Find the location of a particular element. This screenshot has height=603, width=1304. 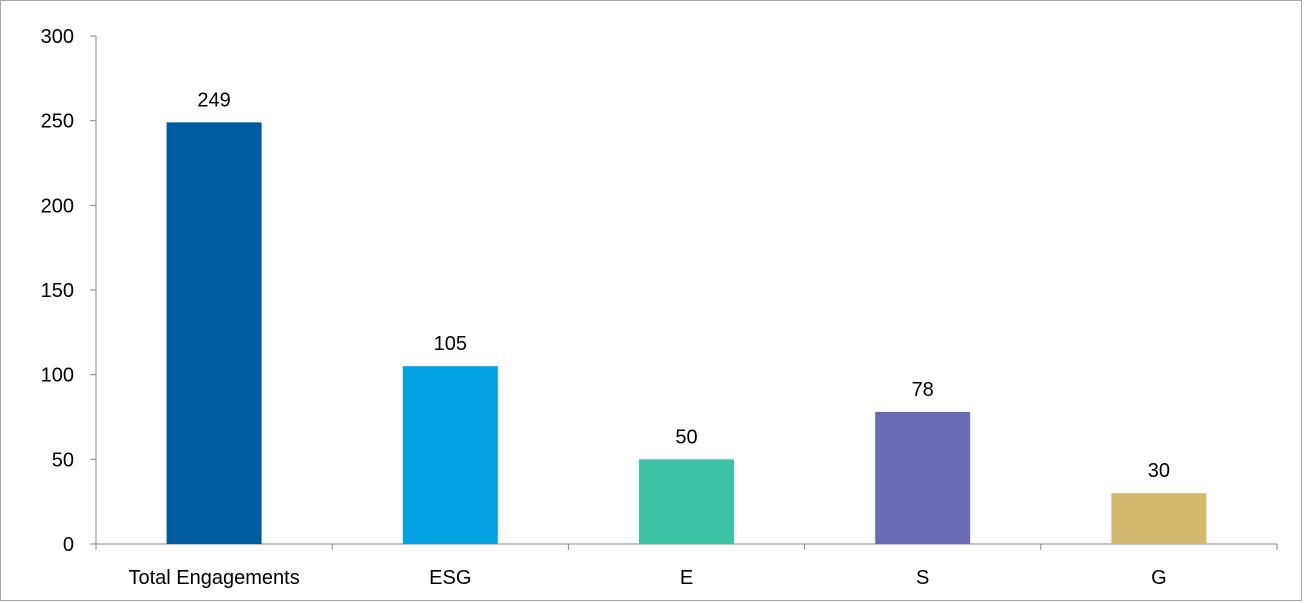

data-label: 30 is located at coordinates (1159, 471).